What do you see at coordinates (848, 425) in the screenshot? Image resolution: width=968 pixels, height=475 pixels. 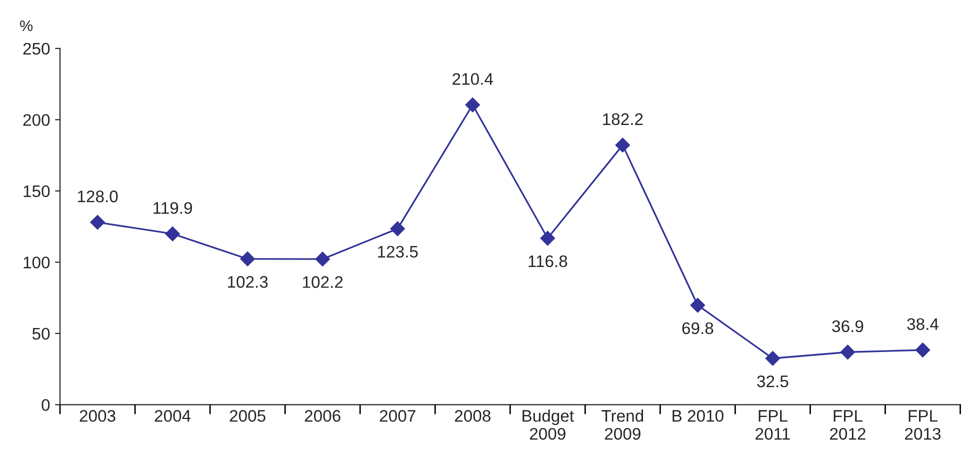 I see `x-tick-label: FPL 2012` at bounding box center [848, 425].